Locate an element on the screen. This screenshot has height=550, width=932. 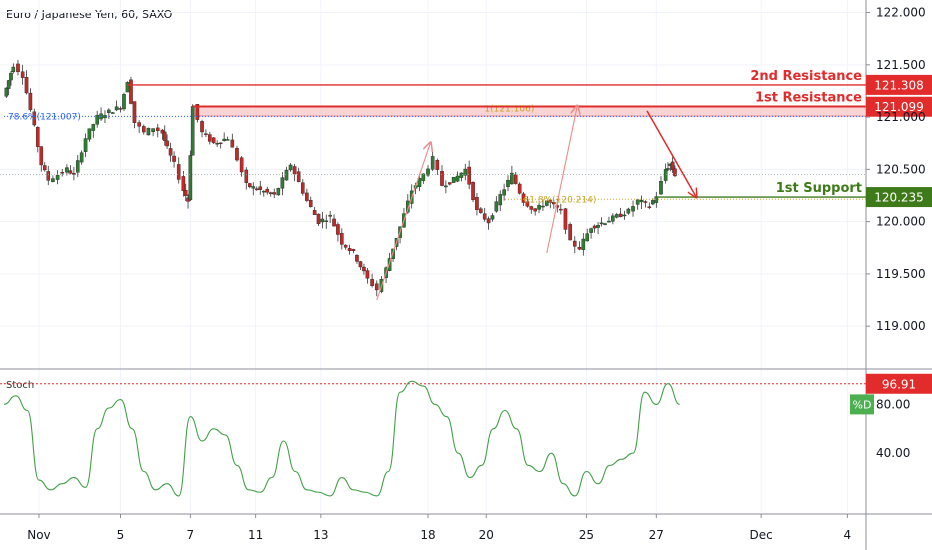
projection-arrow-down is located at coordinates (671, 153).